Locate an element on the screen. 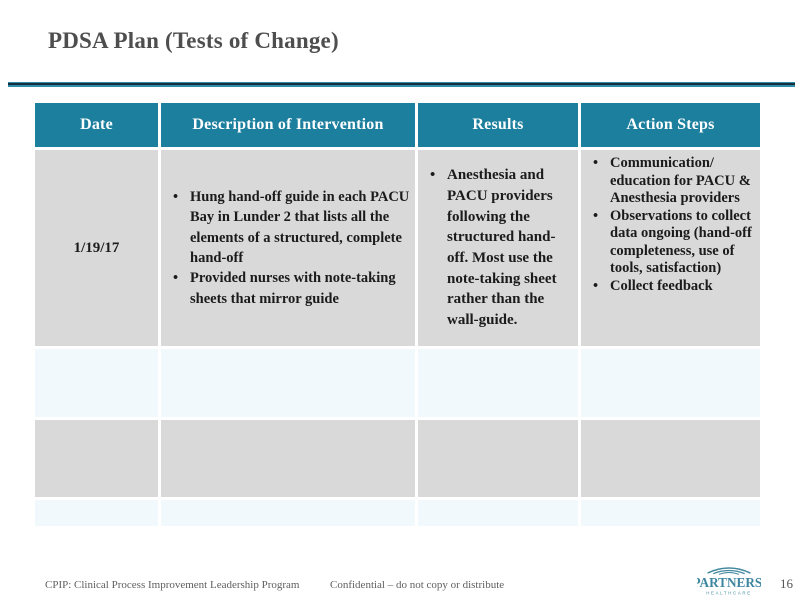 This screenshot has height=600, width=800. title-divider-rule is located at coordinates (401, 84).